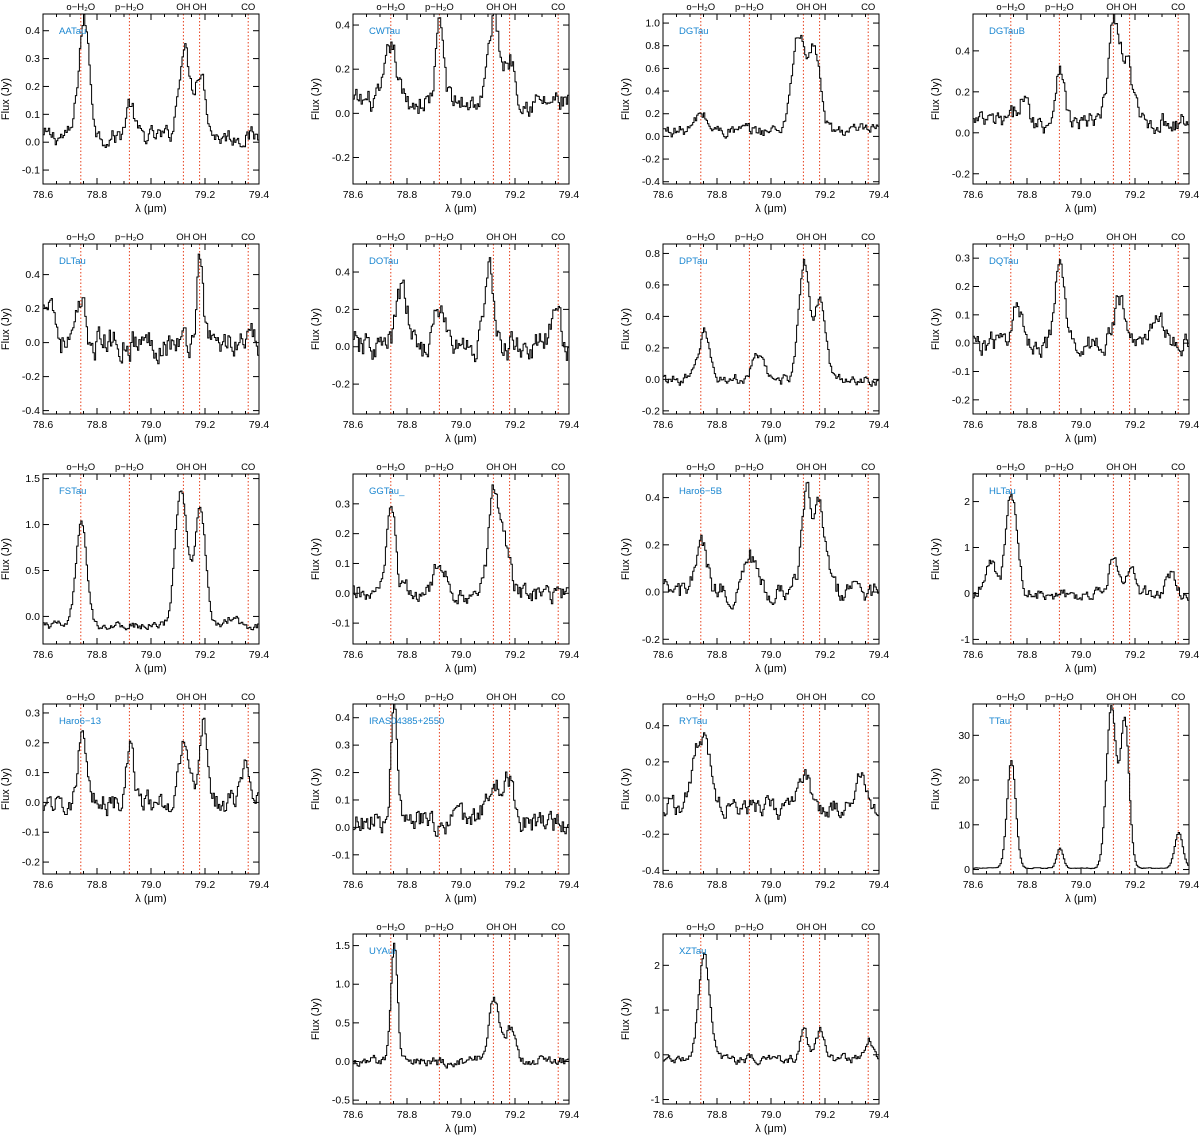 Image resolution: width=1200 pixels, height=1138 pixels. I want to click on y-tick-label: -0.5, so click(341, 1101).